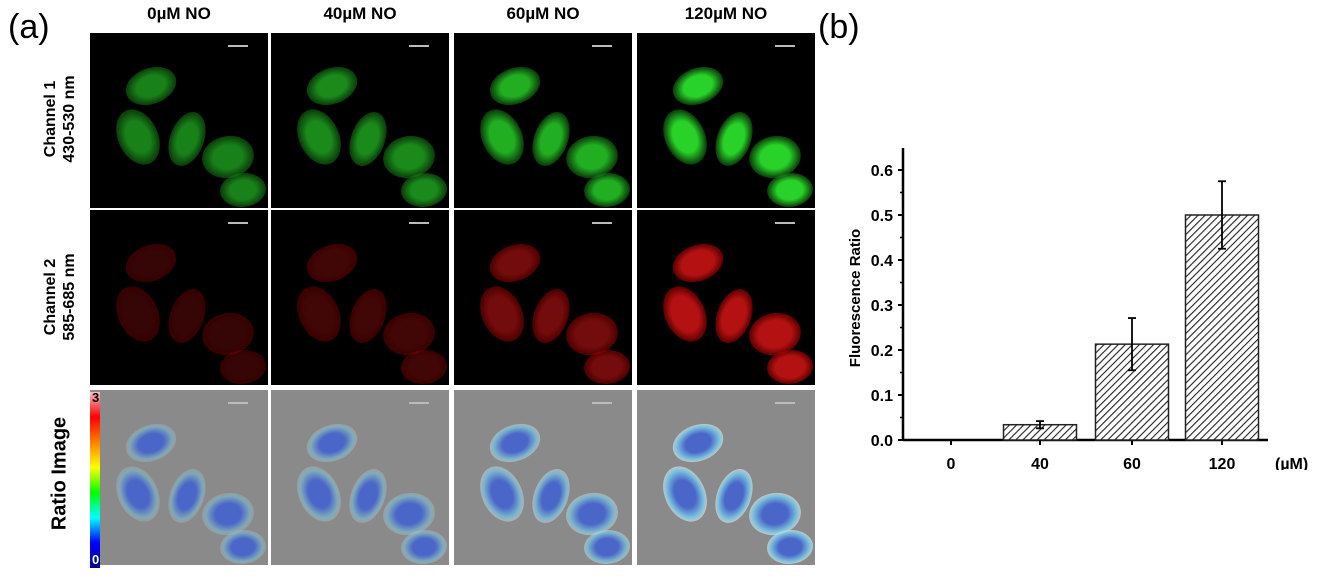  I want to click on row-label-line1: Channel 1, so click(50, 119).